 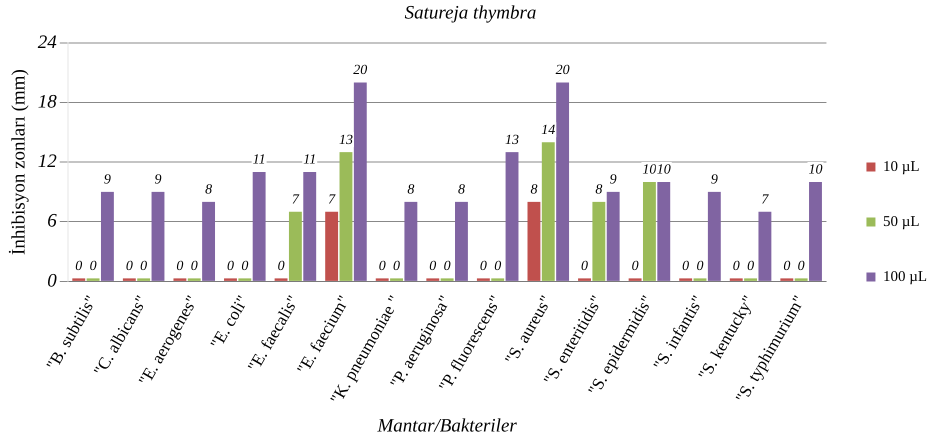 What do you see at coordinates (52, 281) in the screenshot?
I see `y-tick-label: 0` at bounding box center [52, 281].